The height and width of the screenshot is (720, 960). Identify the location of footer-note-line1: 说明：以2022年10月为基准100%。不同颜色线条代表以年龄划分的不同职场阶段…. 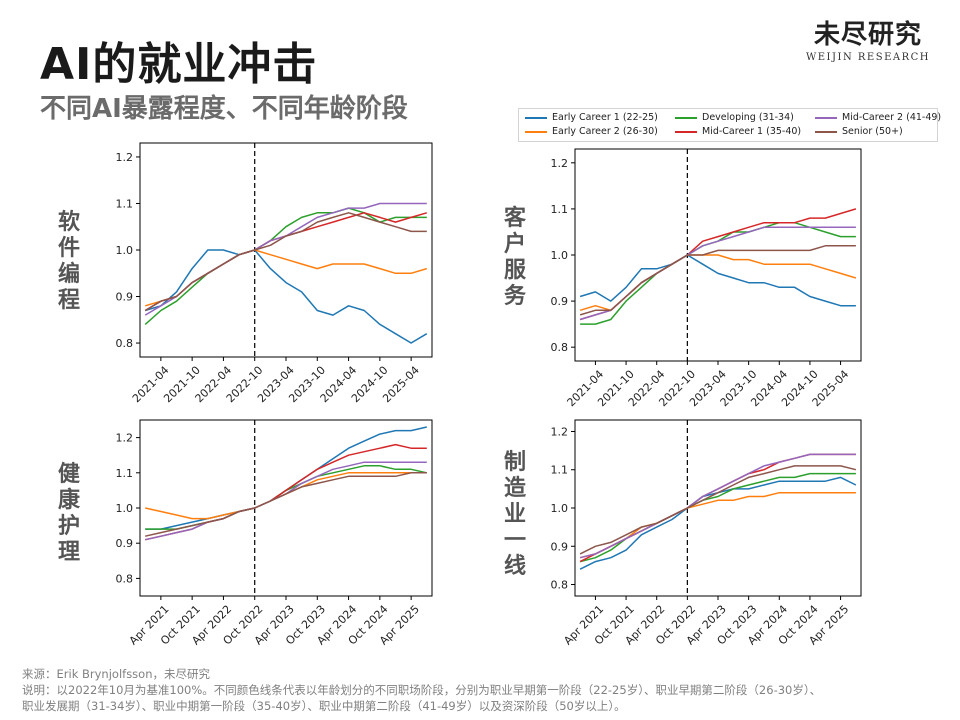
(422, 690).